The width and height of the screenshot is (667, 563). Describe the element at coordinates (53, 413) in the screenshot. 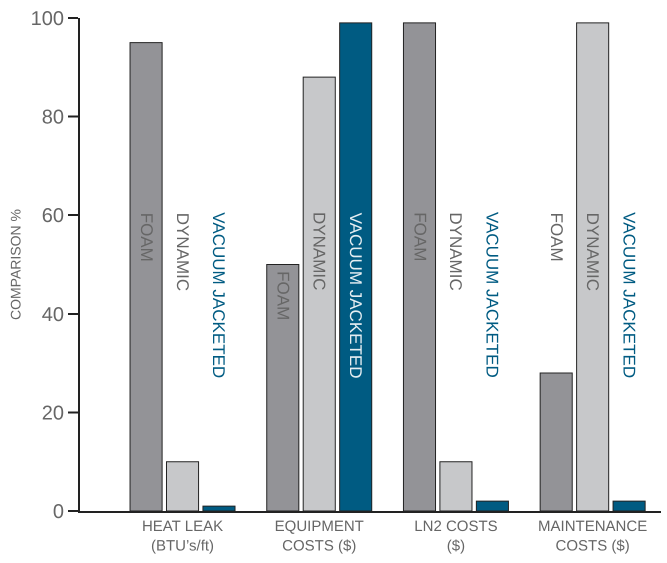

I see `y-tick-label: 20` at that location.